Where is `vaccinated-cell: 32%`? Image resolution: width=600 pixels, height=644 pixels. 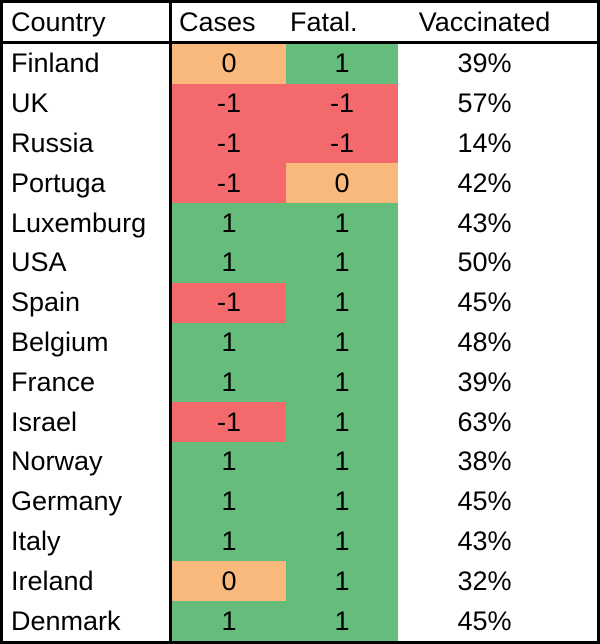
vaccinated-cell: 32% is located at coordinates (497, 581).